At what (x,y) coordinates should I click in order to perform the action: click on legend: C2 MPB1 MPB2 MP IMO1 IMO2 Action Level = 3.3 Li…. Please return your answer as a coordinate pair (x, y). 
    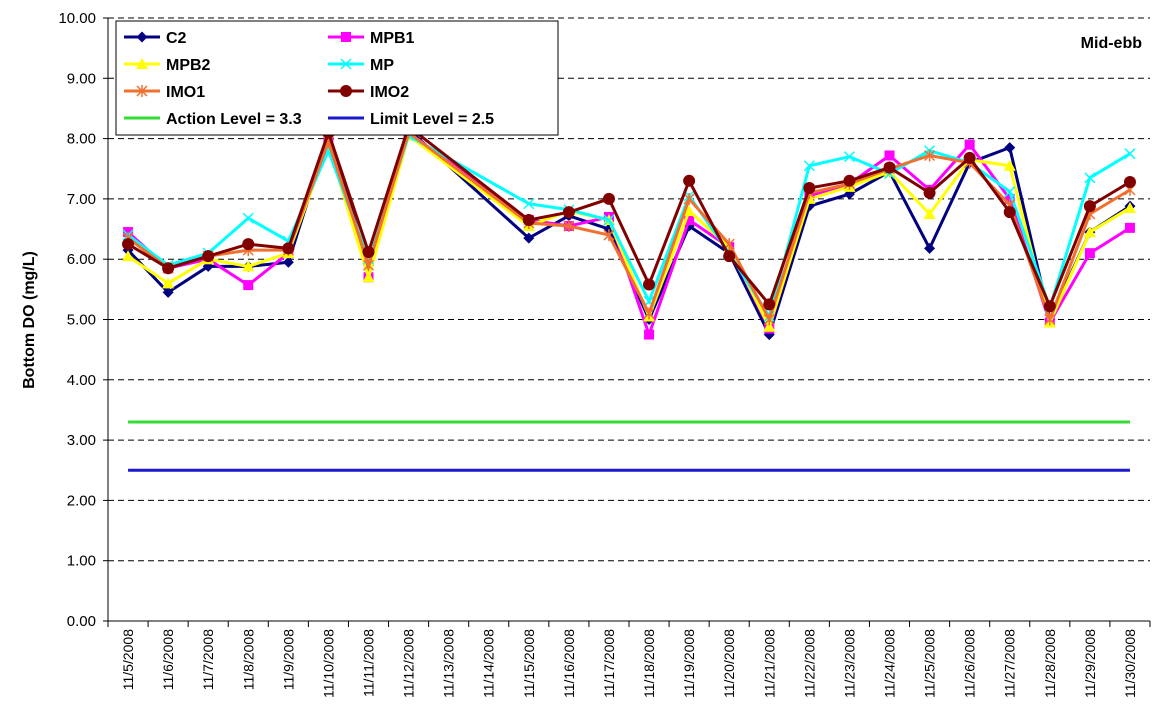
    Looking at the image, I should click on (337, 78).